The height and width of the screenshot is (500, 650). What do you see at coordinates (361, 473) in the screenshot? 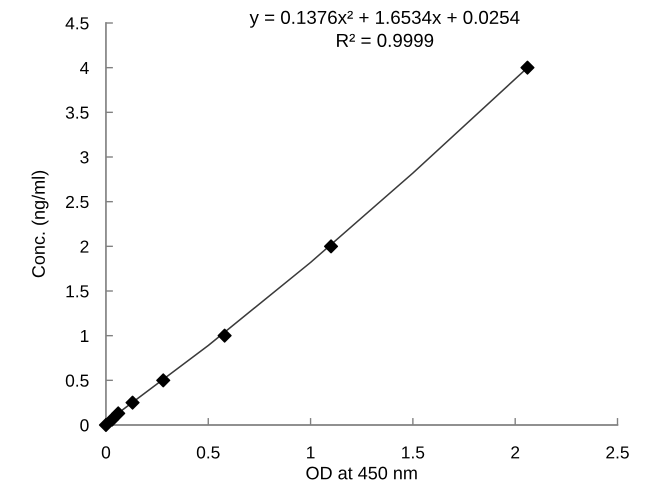
I see `x-axis-title: OD at 450 nm` at bounding box center [361, 473].